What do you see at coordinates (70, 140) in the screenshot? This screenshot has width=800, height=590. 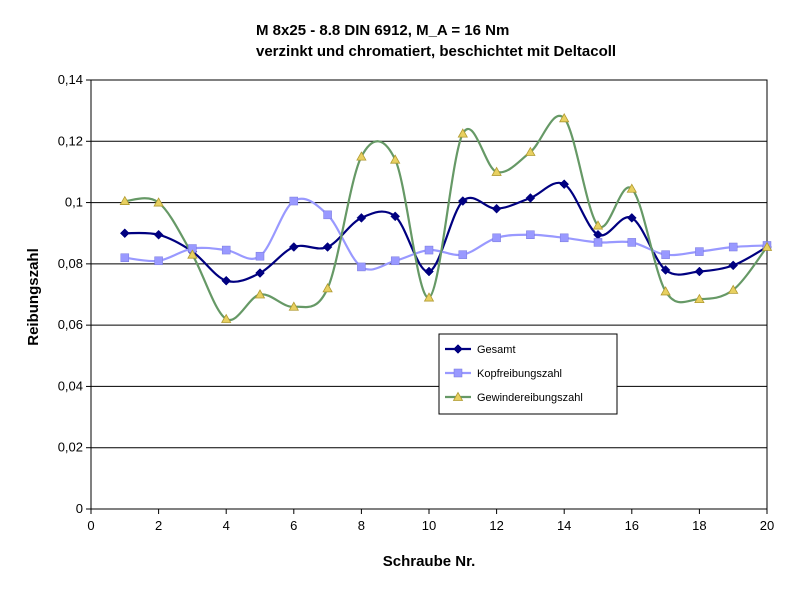 I see `y-tick-label: 0,12` at bounding box center [70, 140].